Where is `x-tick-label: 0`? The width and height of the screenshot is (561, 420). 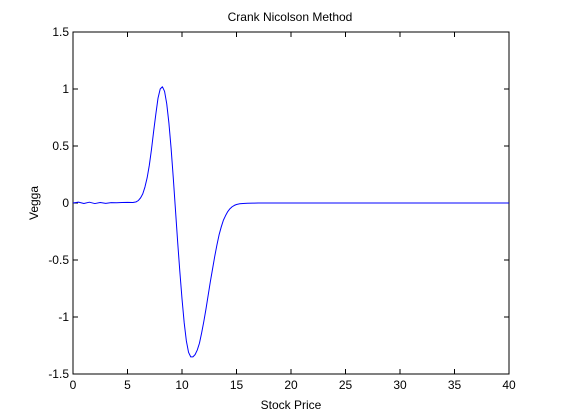 x-tick-label: 0 is located at coordinates (73, 385).